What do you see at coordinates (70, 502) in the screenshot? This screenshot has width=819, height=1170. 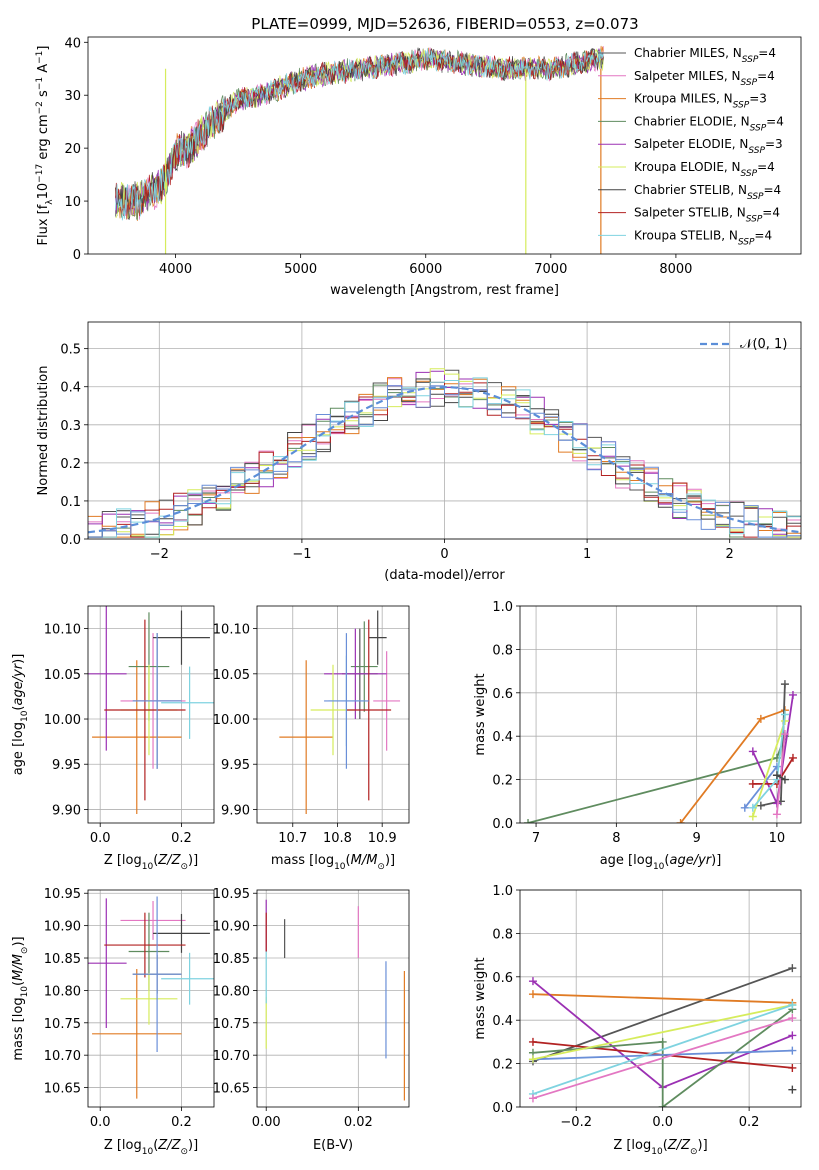 I see `y-tick-label: 0.1` at bounding box center [70, 502].